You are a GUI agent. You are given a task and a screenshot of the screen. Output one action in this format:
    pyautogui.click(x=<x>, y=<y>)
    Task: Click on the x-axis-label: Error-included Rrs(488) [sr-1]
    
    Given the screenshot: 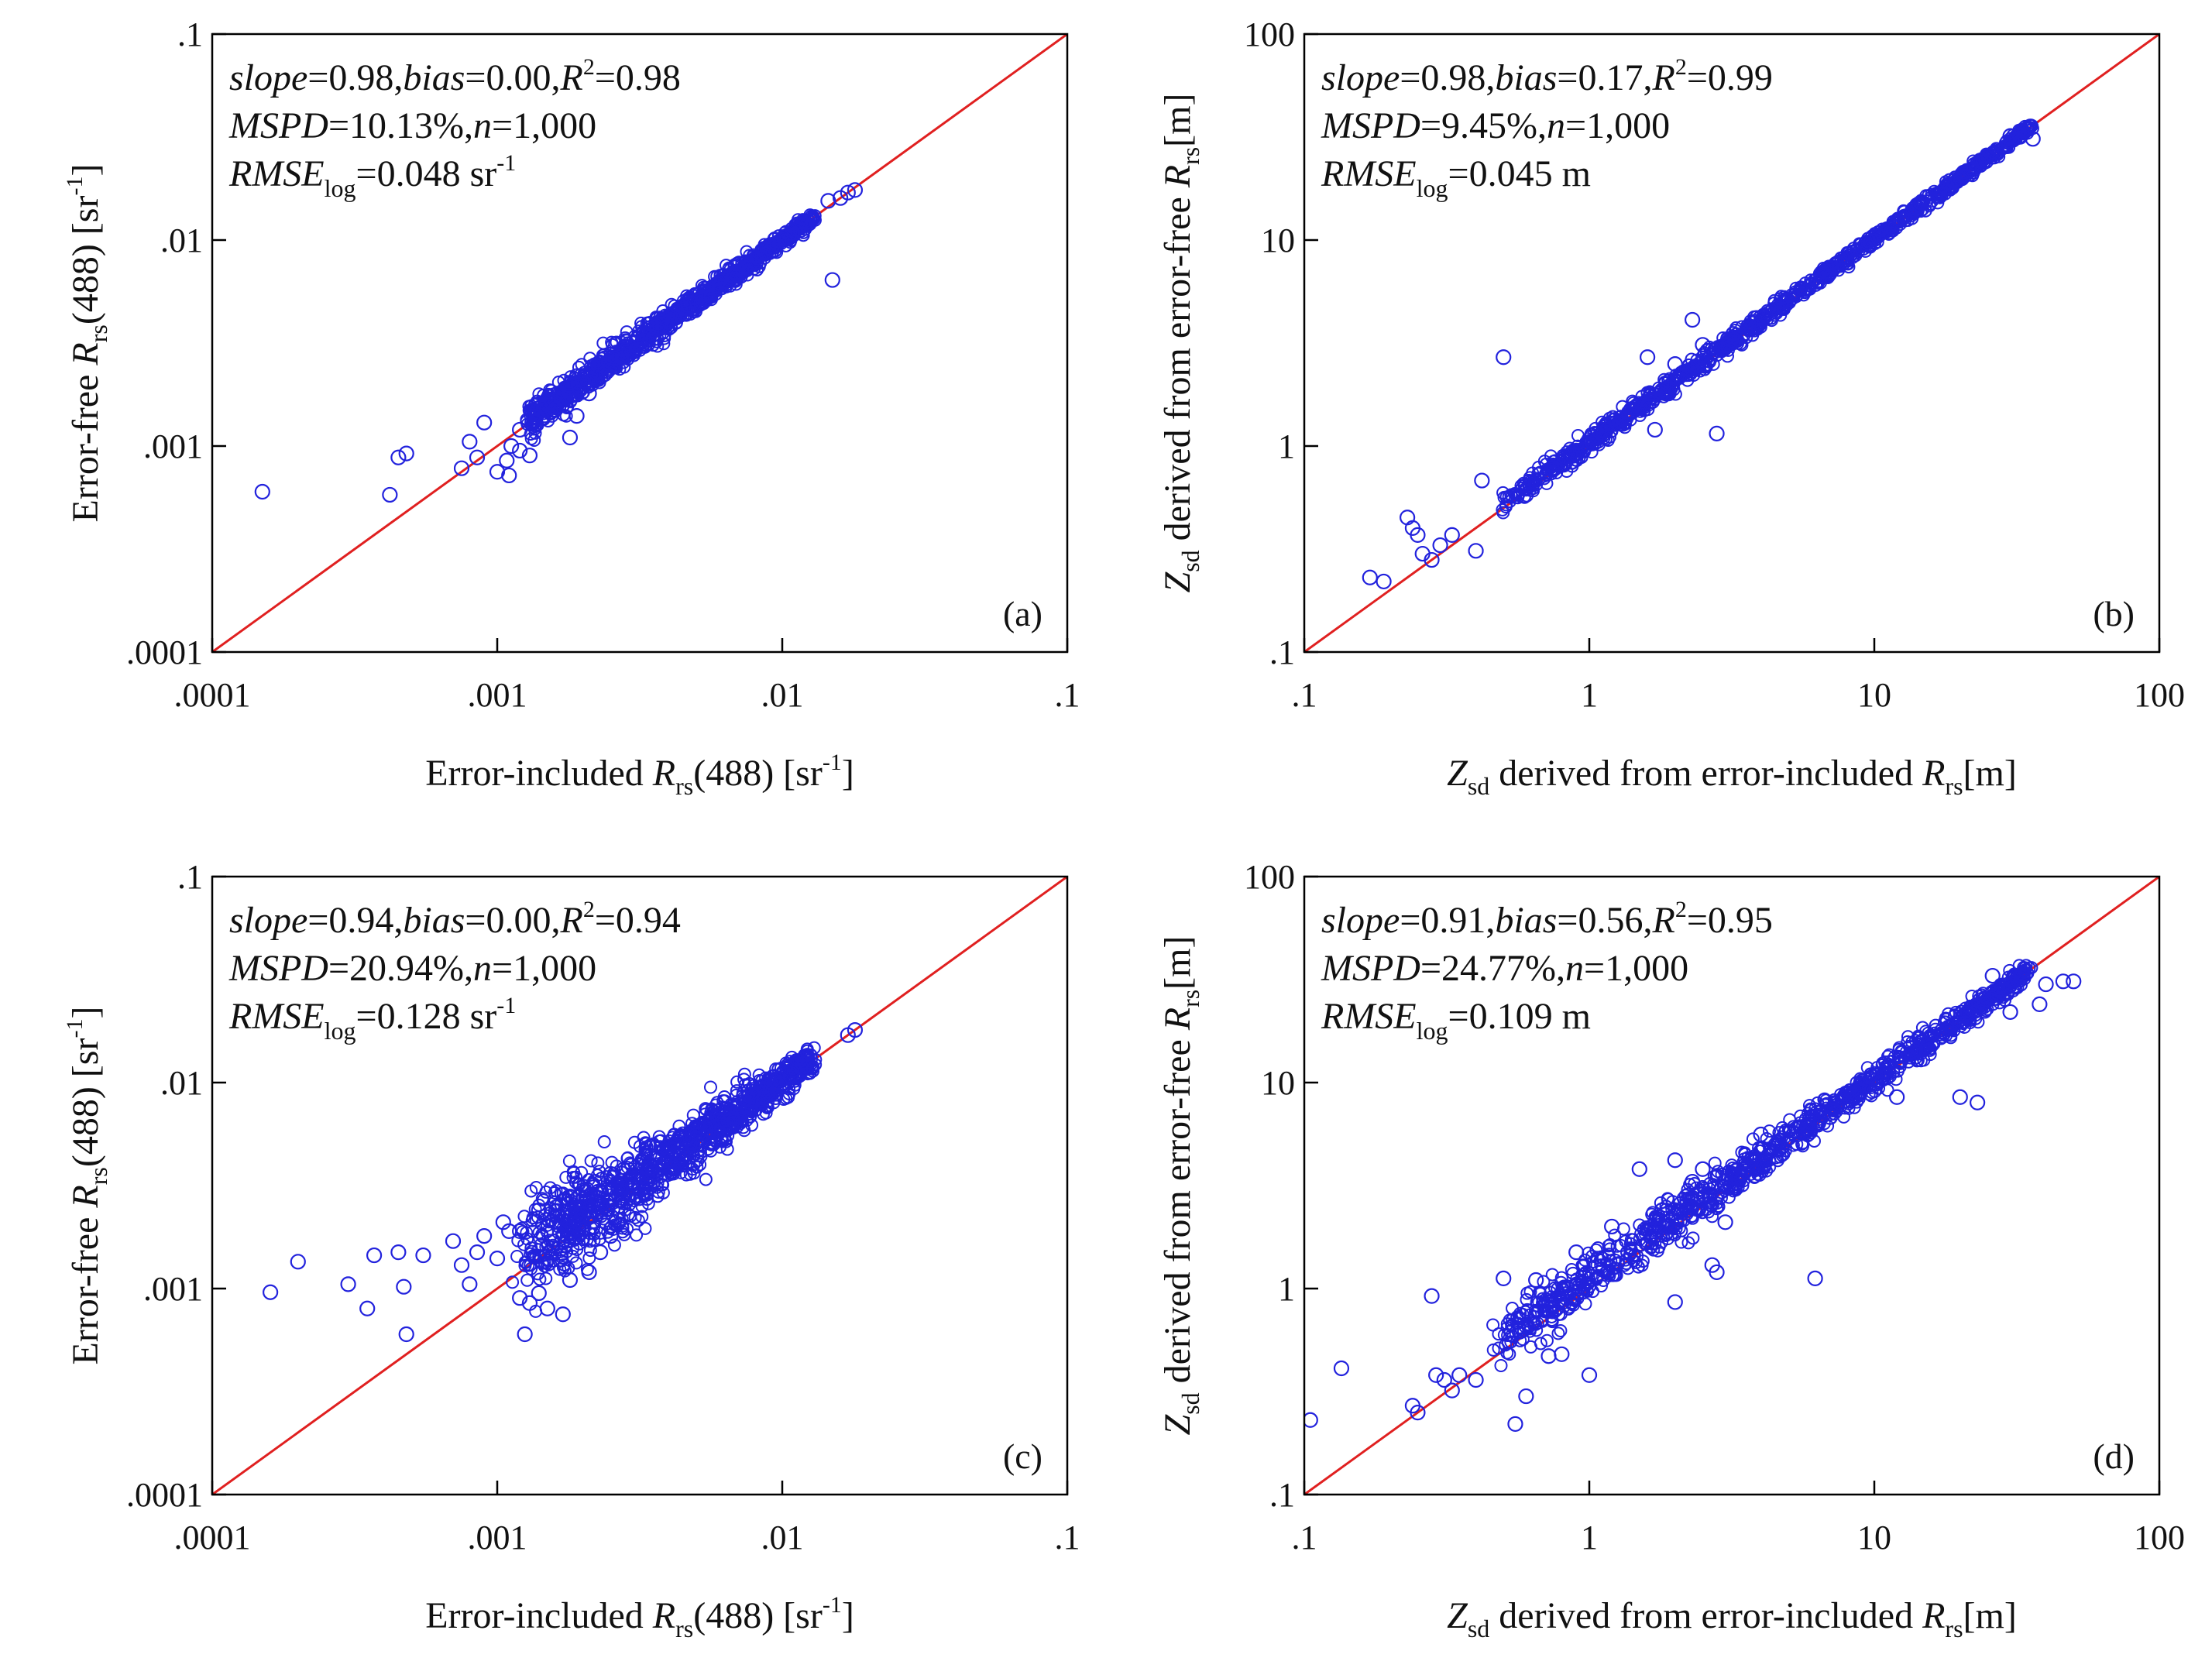 What is the action you would take?
    pyautogui.click(x=639, y=1617)
    